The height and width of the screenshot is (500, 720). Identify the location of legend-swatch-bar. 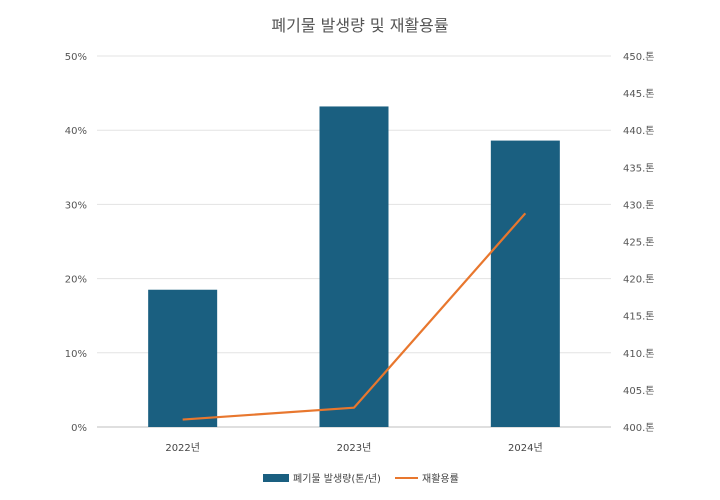
(276, 478).